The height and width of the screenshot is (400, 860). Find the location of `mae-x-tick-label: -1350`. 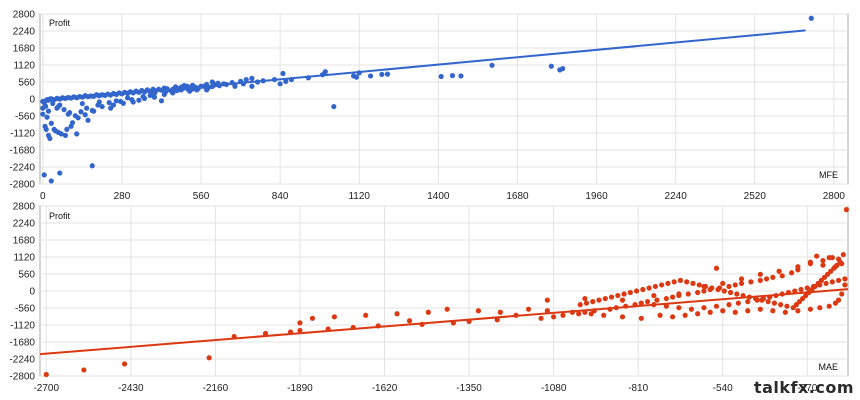

mae-x-tick-label: -1350 is located at coordinates (469, 388).